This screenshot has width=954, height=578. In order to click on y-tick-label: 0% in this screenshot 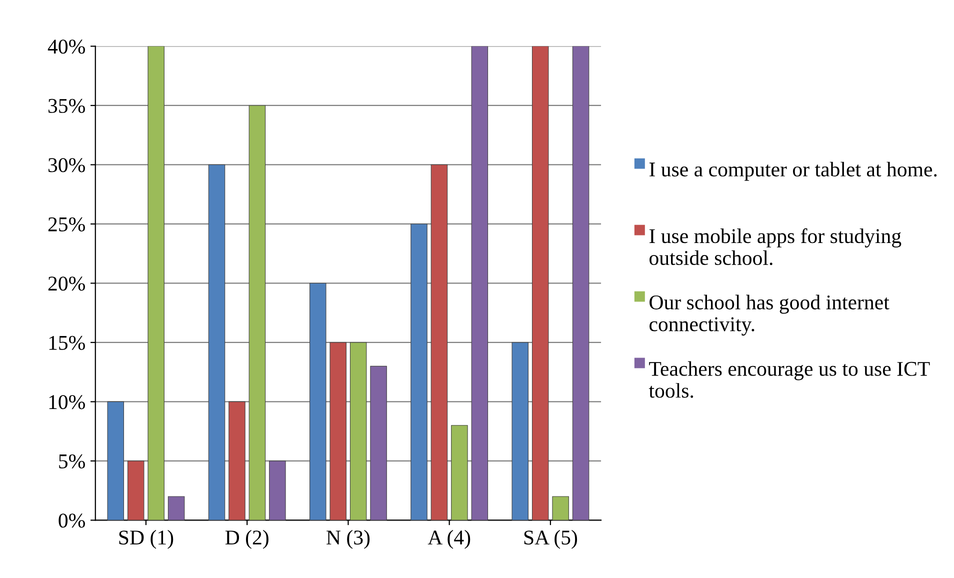, I will do `click(71, 521)`.